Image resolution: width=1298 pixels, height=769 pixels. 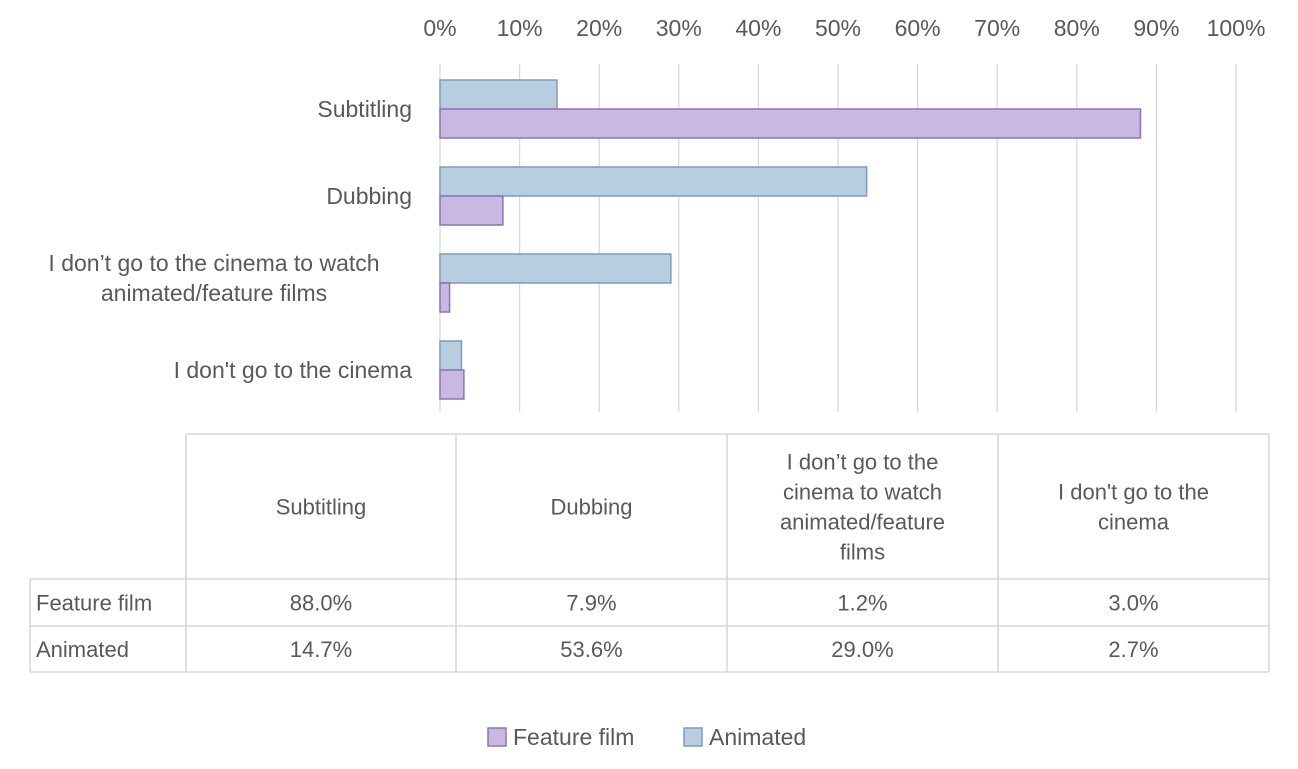 What do you see at coordinates (321, 507) in the screenshot?
I see `table-header-cell: Subtitling` at bounding box center [321, 507].